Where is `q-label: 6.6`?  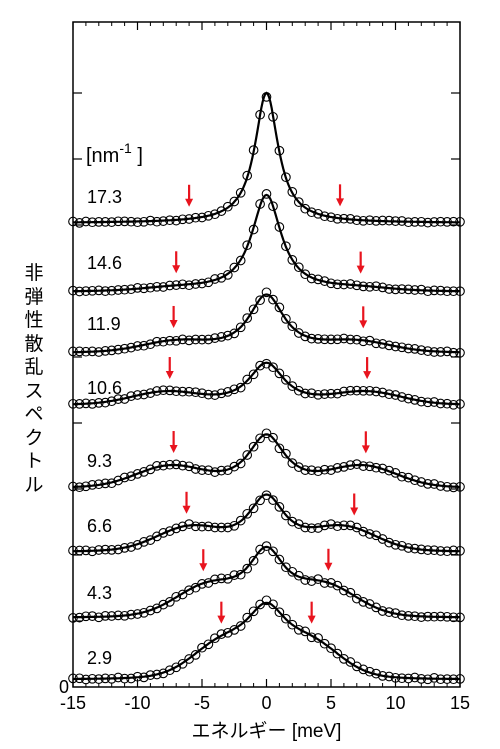 q-label: 6.6 is located at coordinates (99, 526).